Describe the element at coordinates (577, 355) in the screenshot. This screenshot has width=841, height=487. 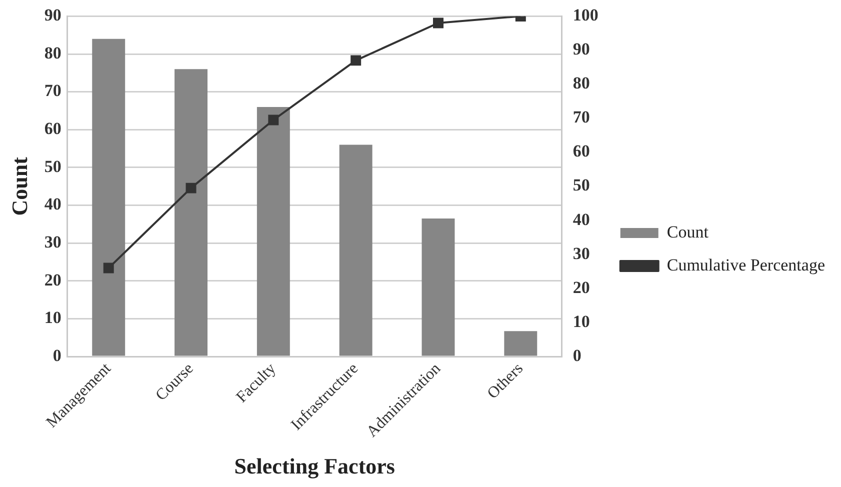
I see `y2-tick-label: 0` at that location.